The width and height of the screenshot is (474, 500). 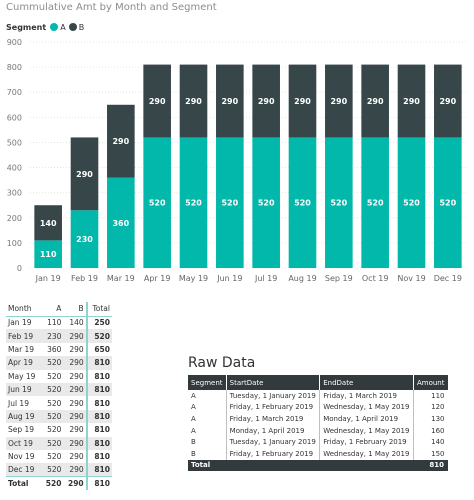 What do you see at coordinates (98, 309) in the screenshot?
I see `month-table-col-total: Total` at bounding box center [98, 309].